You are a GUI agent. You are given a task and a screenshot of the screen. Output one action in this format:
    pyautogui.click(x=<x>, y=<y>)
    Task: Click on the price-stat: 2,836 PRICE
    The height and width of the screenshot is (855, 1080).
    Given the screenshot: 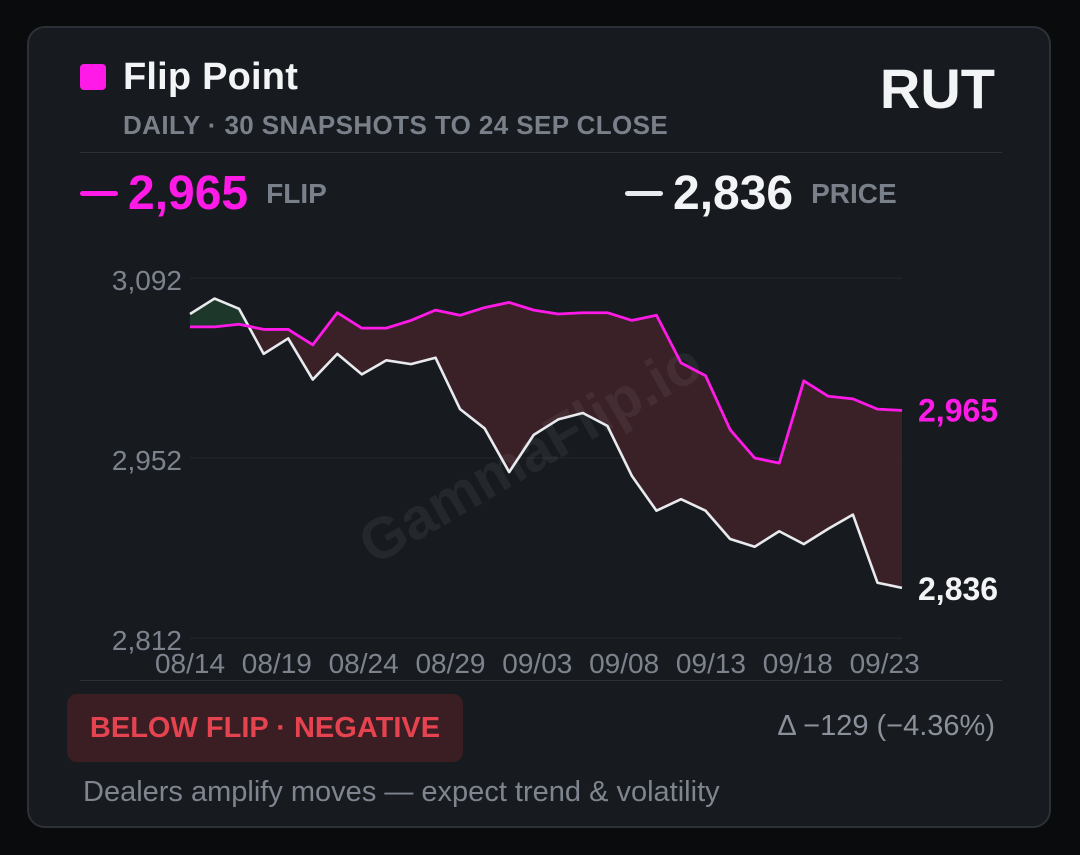 What is the action you would take?
    pyautogui.click(x=761, y=193)
    